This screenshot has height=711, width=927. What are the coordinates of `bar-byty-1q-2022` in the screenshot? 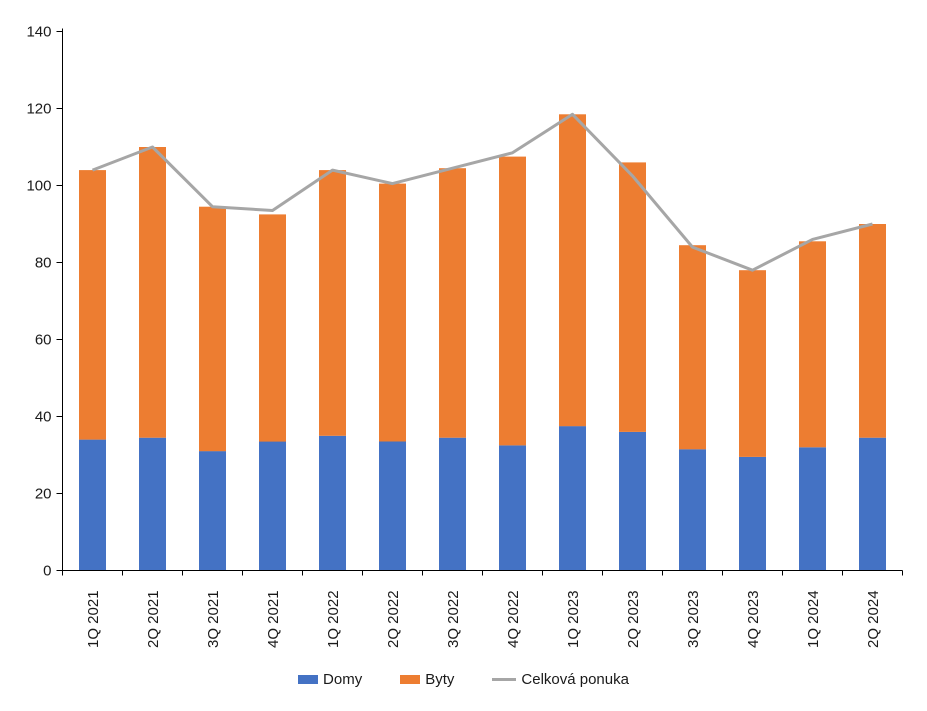 It's located at (332, 303).